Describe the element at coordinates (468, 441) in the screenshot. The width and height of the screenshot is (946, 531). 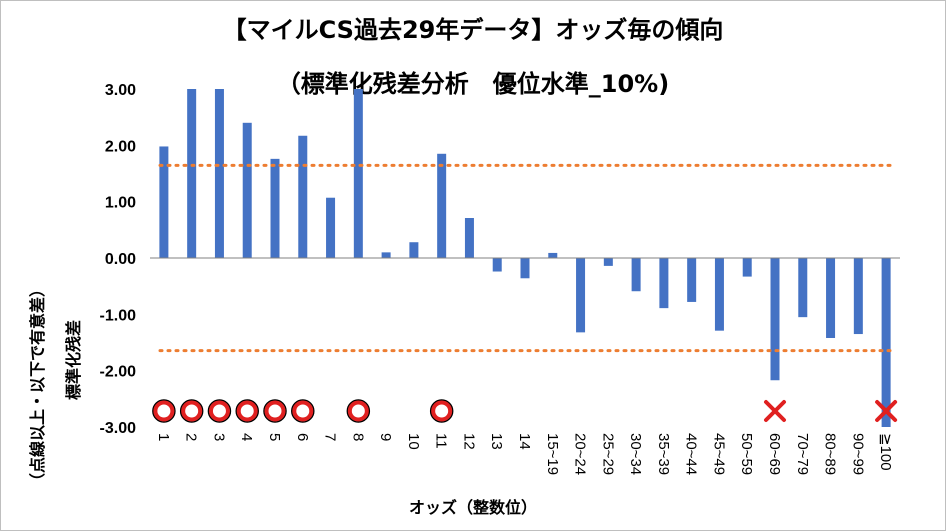
I see `x-tick-label: 12` at that location.